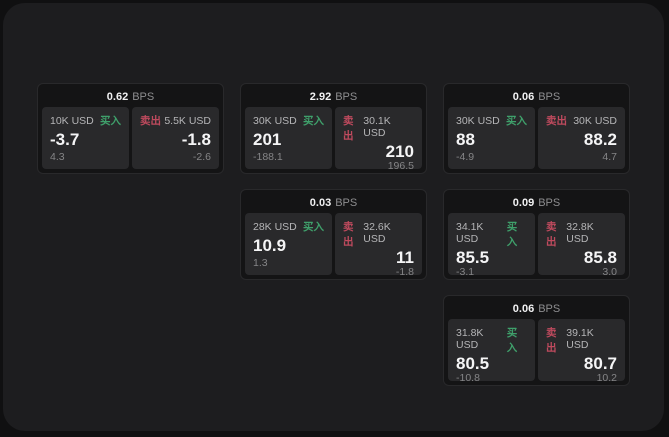 The width and height of the screenshot is (669, 437). What do you see at coordinates (600, 139) in the screenshot?
I see `sell-price: 88.2` at bounding box center [600, 139].